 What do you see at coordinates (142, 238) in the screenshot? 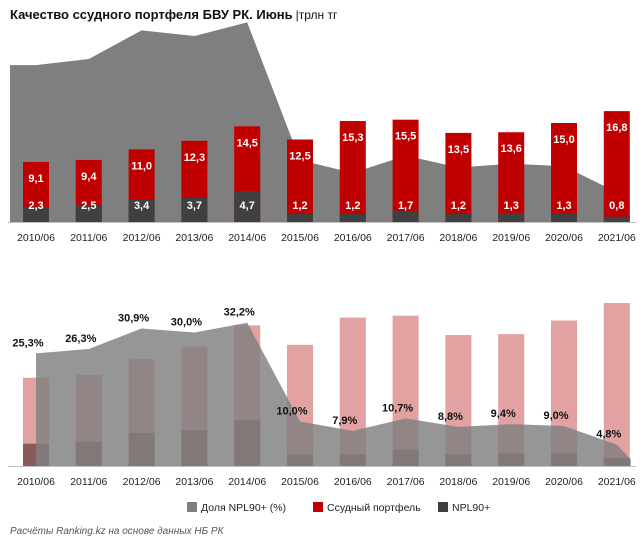
I see `top-x-tick-label: 2012/06` at bounding box center [142, 238].